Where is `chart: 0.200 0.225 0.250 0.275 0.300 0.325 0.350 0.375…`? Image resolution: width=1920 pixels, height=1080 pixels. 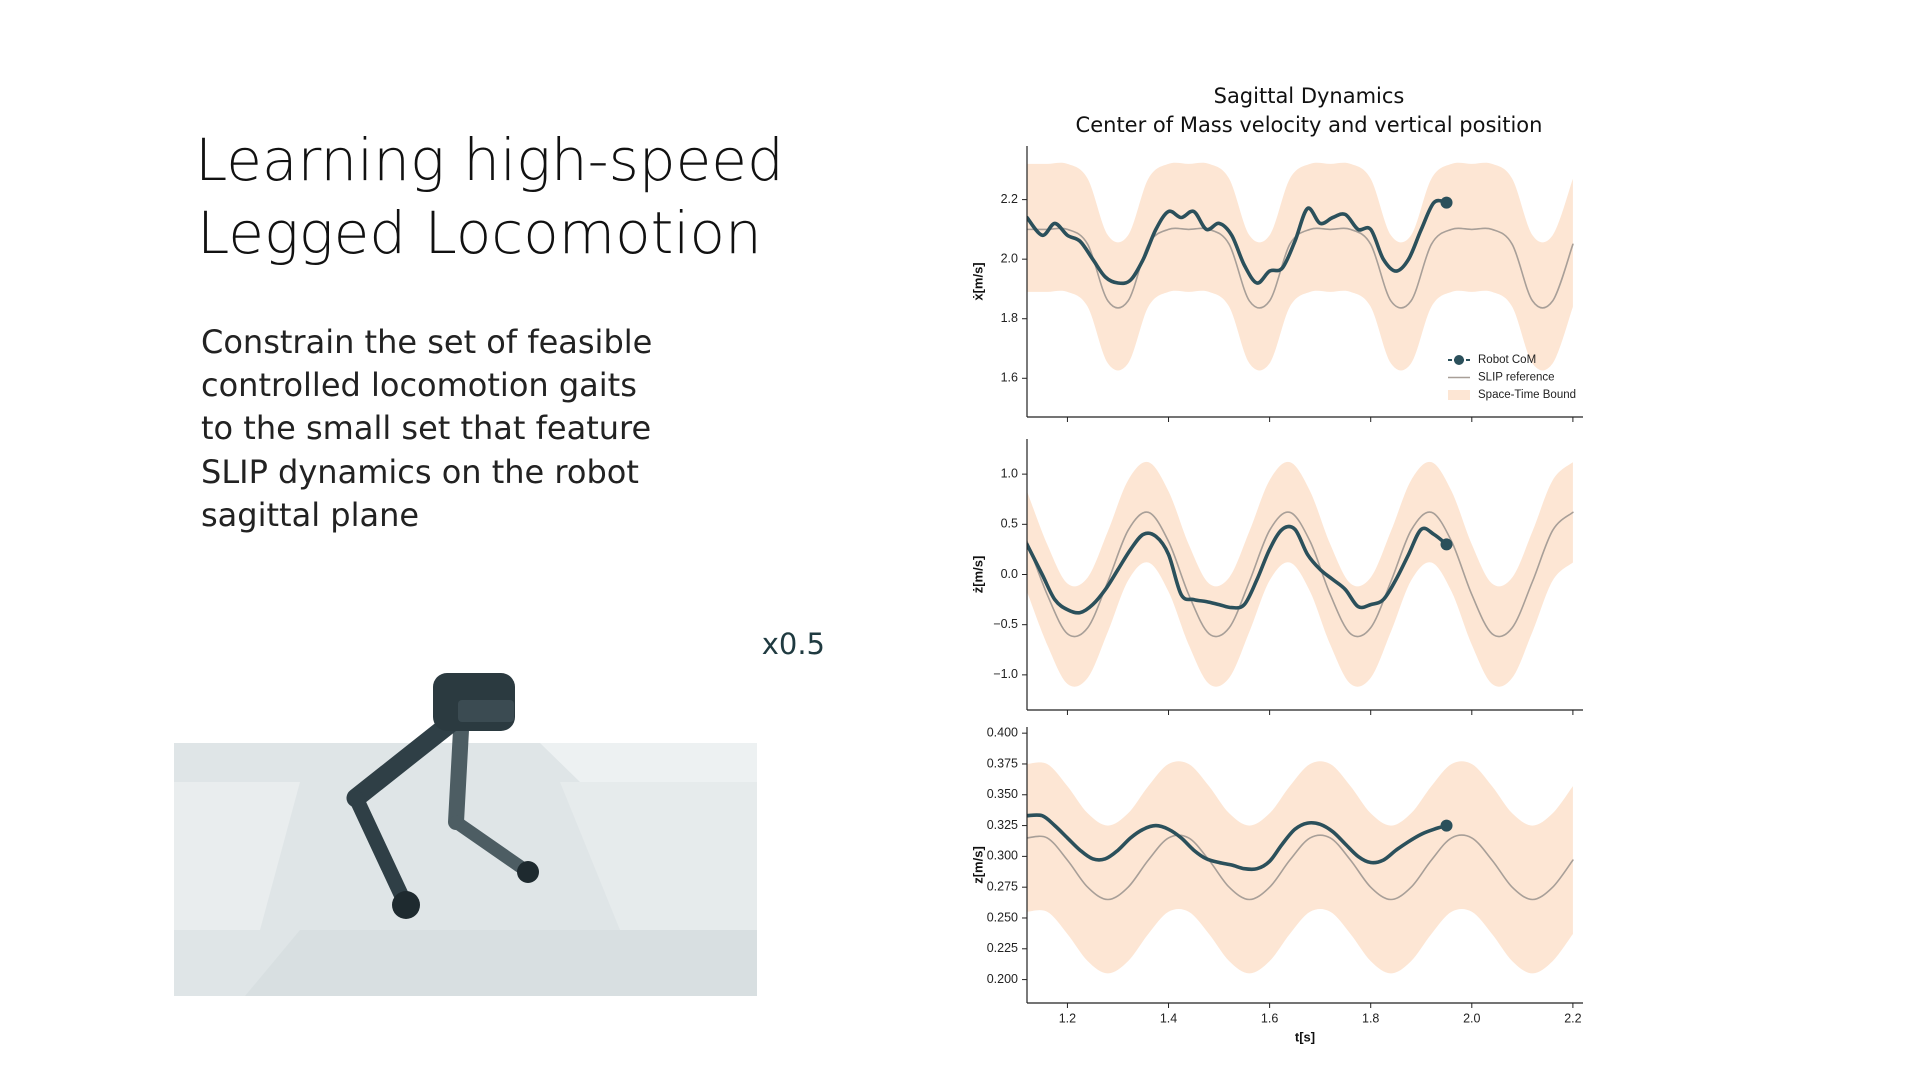 chart: 0.200 0.225 0.250 0.275 0.300 0.325 0.350 0.375… is located at coordinates (1276, 884).